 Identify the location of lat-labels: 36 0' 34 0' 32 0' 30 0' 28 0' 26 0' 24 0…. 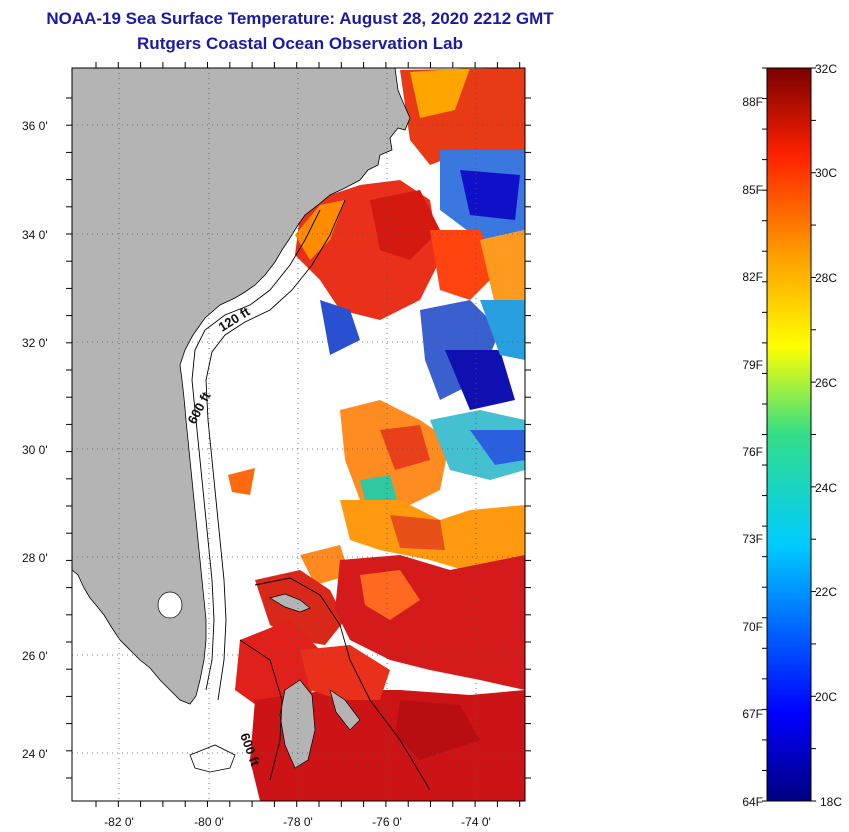
(35, 440).